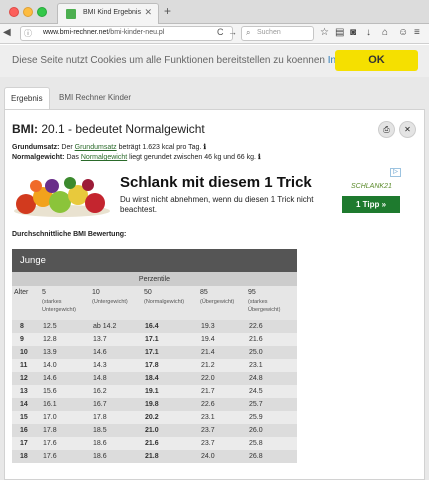 This screenshot has width=429, height=480. What do you see at coordinates (264, 306) in the screenshot?
I see `column-sublabel: (starkes Übergewicht)` at bounding box center [264, 306].